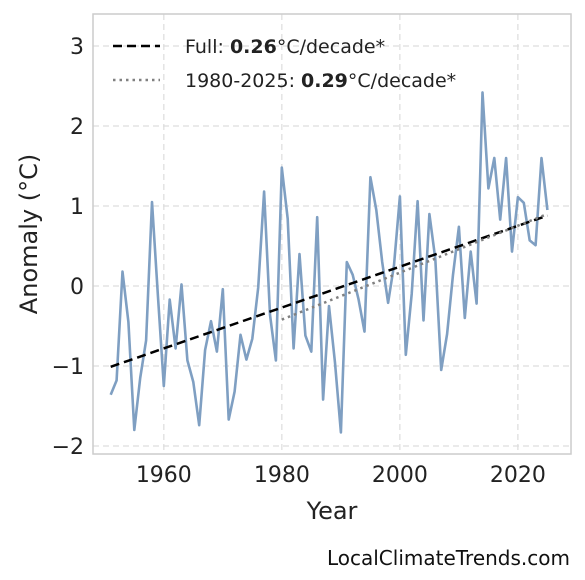  What do you see at coordinates (29, 234) in the screenshot?
I see `y-axis-title: Anomaly (°C)` at bounding box center [29, 234].